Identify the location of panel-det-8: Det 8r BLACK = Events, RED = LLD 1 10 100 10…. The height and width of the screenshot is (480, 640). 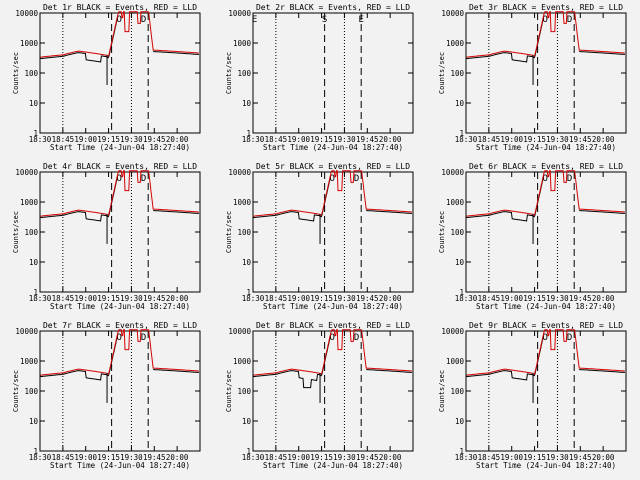
(319, 395).